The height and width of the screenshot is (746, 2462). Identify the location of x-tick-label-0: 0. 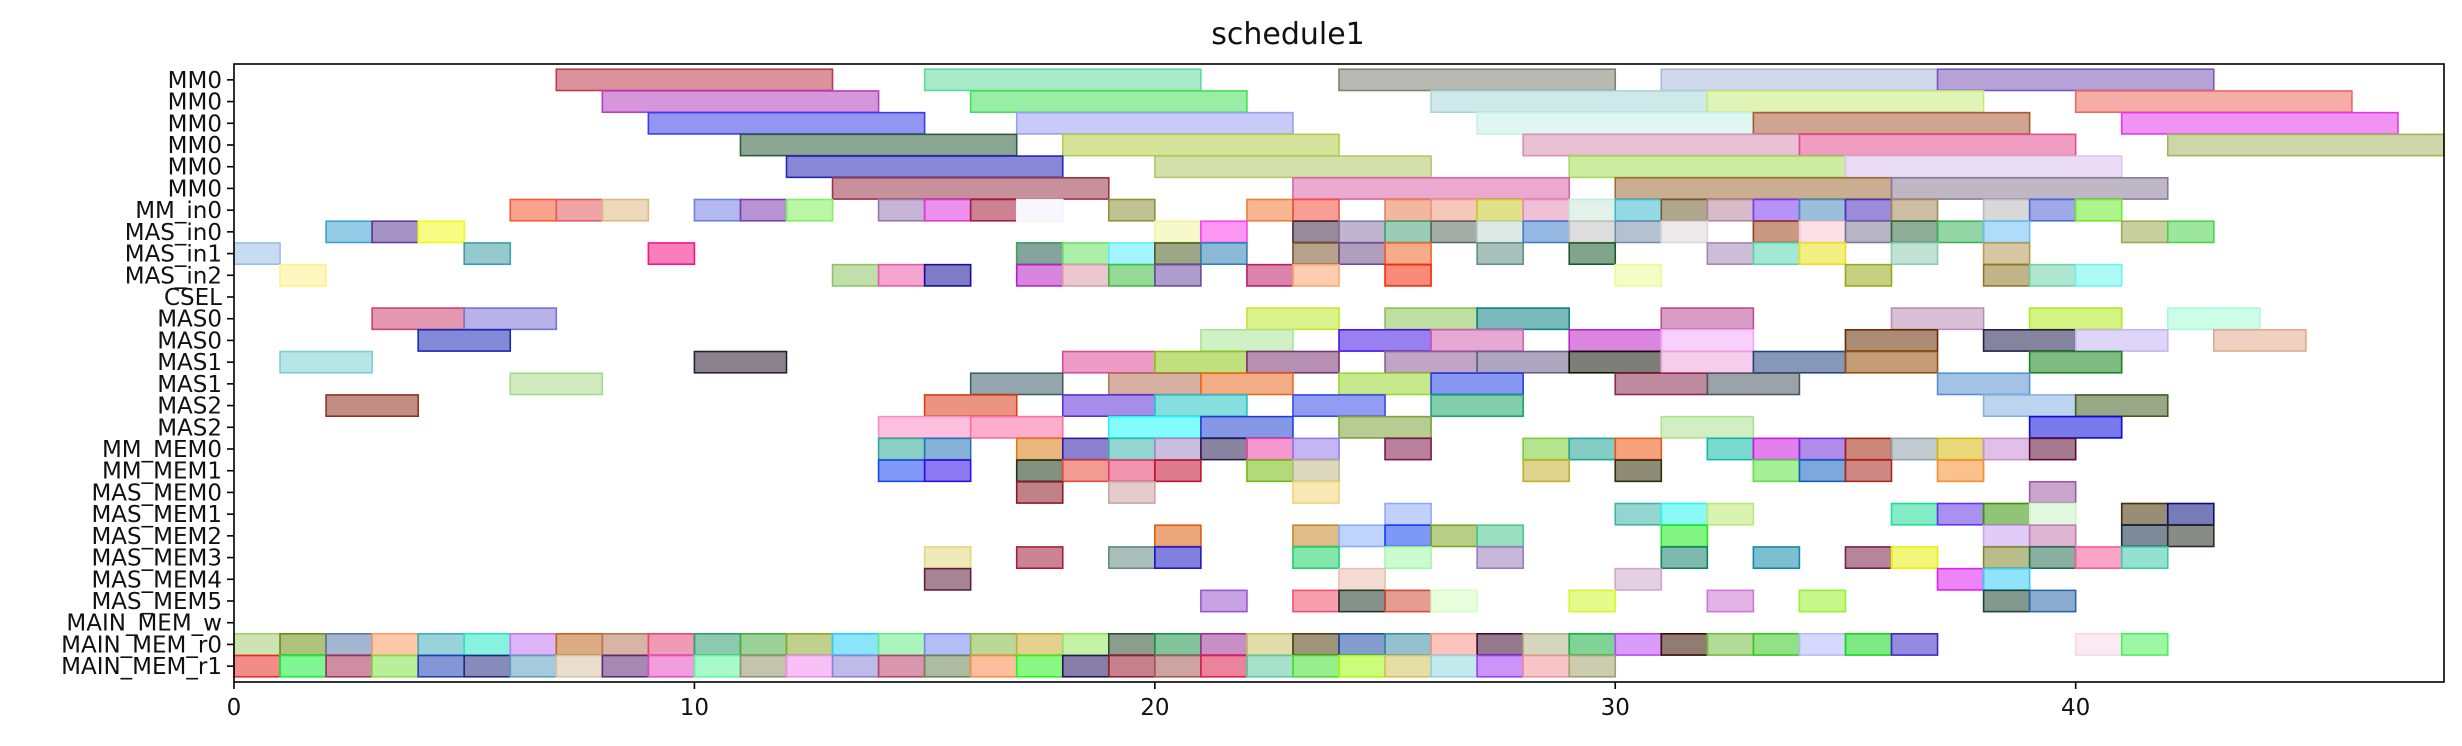
(234, 708).